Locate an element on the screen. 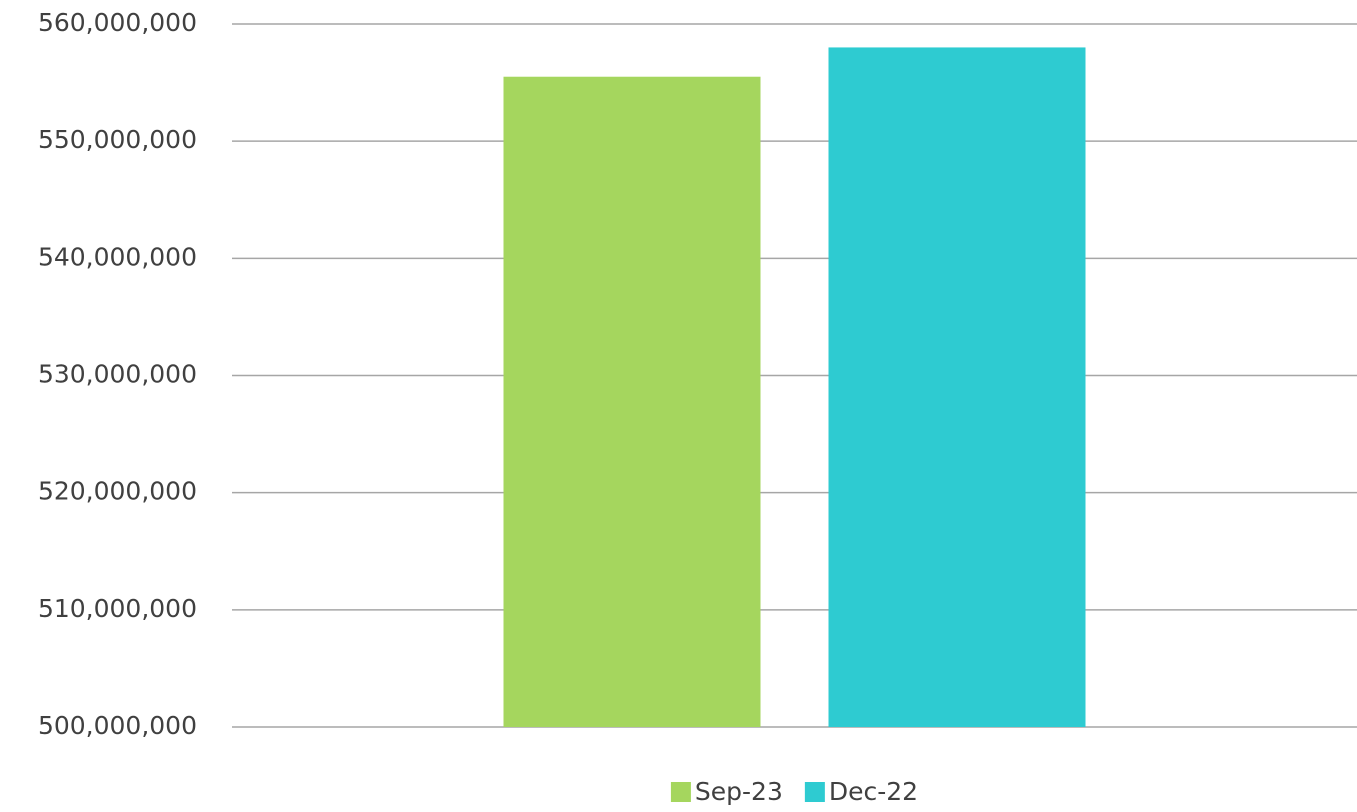 The height and width of the screenshot is (812, 1357). y-tick-label: 550,000,000 is located at coordinates (117, 139).